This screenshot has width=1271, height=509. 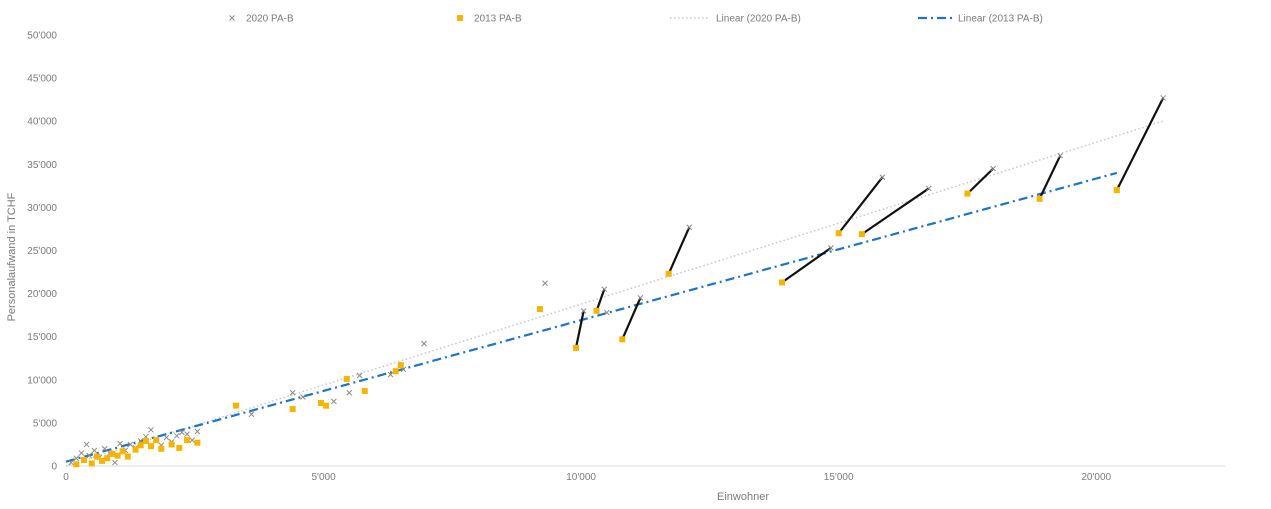 I want to click on legend-item: Linear (2013 PA-B), so click(x=980, y=19).